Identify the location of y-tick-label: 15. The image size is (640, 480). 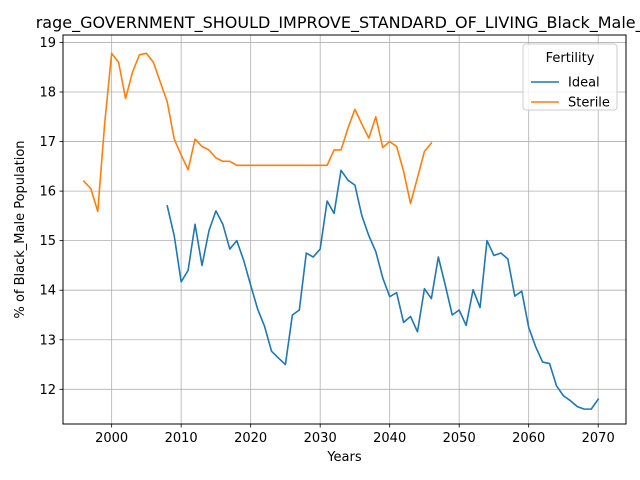
(47, 241).